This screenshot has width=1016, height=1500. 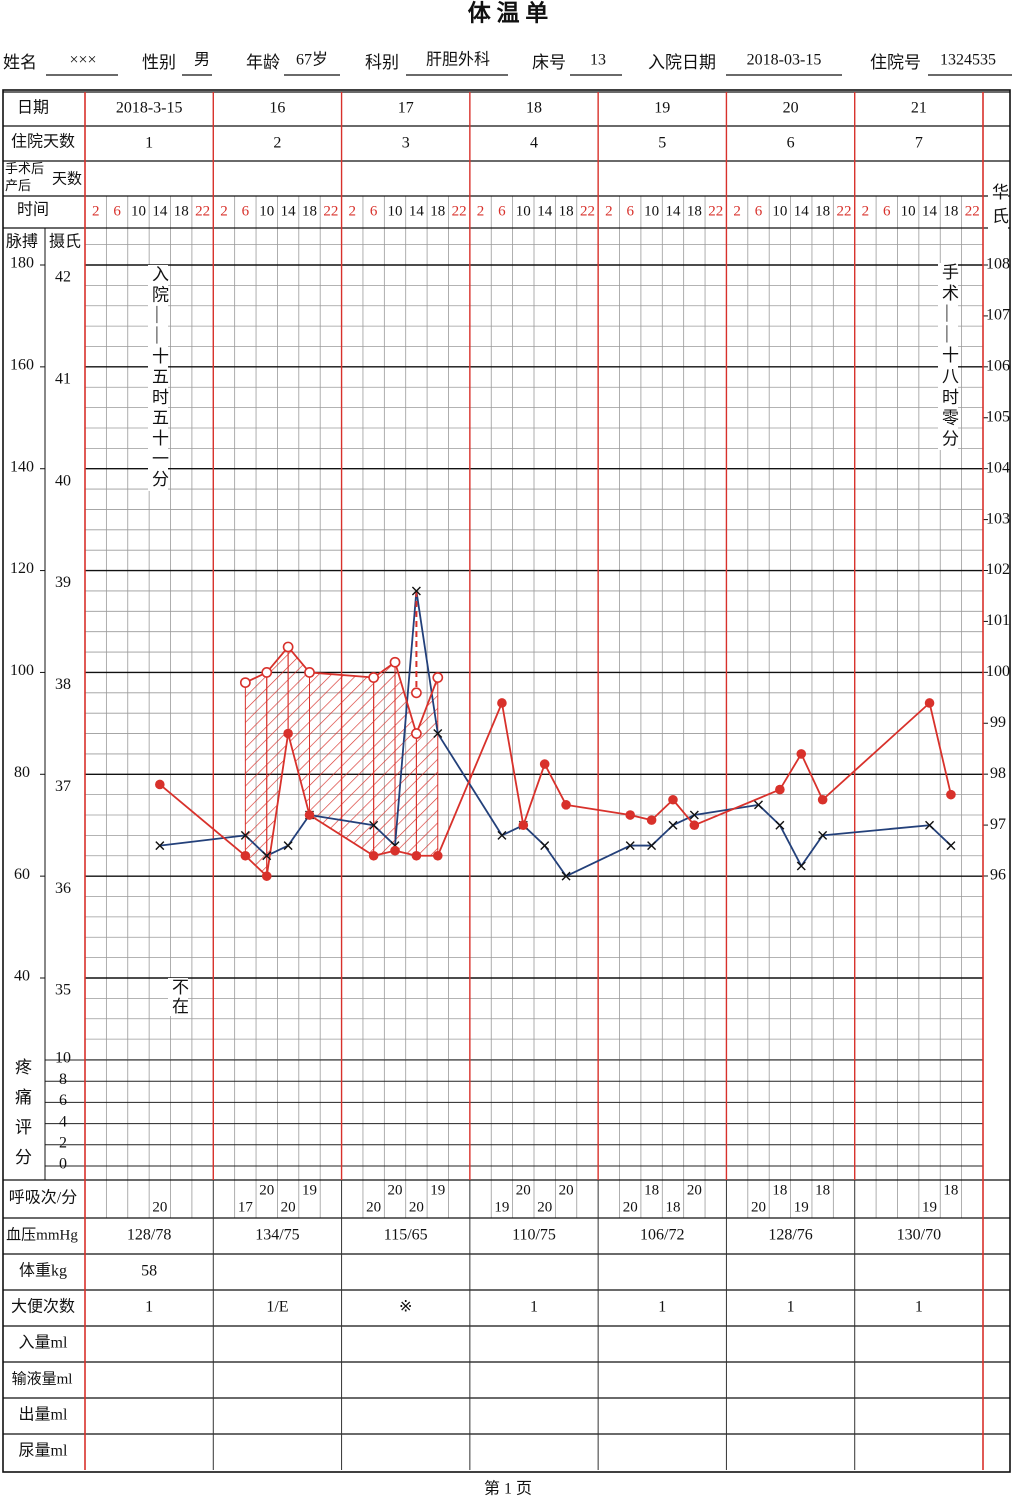 What do you see at coordinates (791, 143) in the screenshot?
I see `hospital-day: 6` at bounding box center [791, 143].